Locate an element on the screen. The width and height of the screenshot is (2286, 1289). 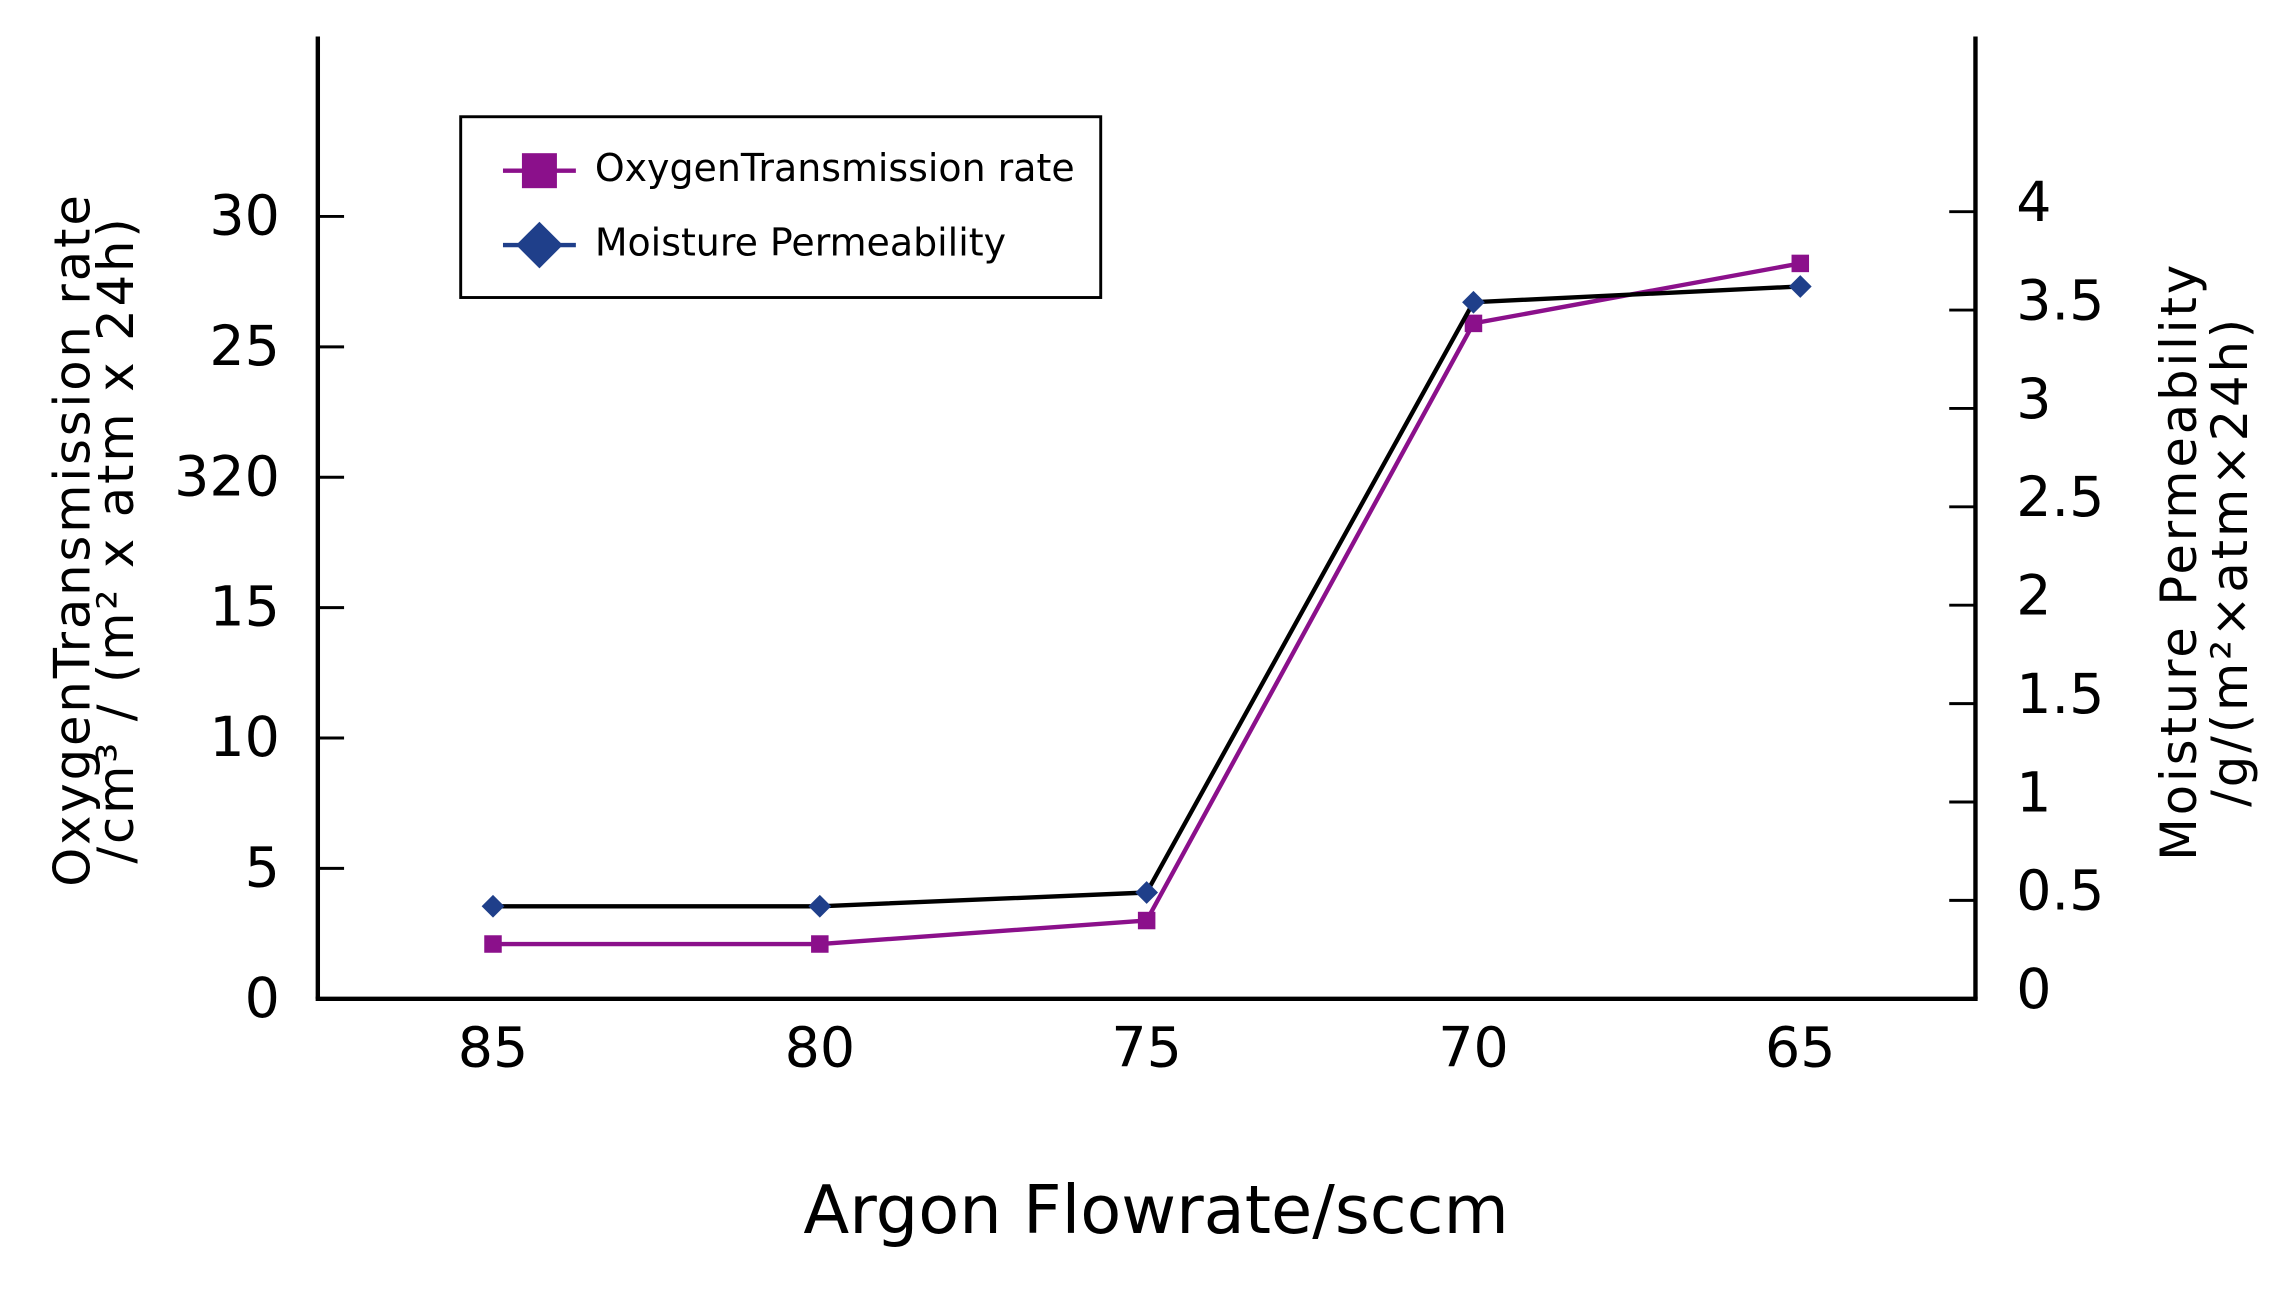
y-tick-label: 15 is located at coordinates (244, 608).